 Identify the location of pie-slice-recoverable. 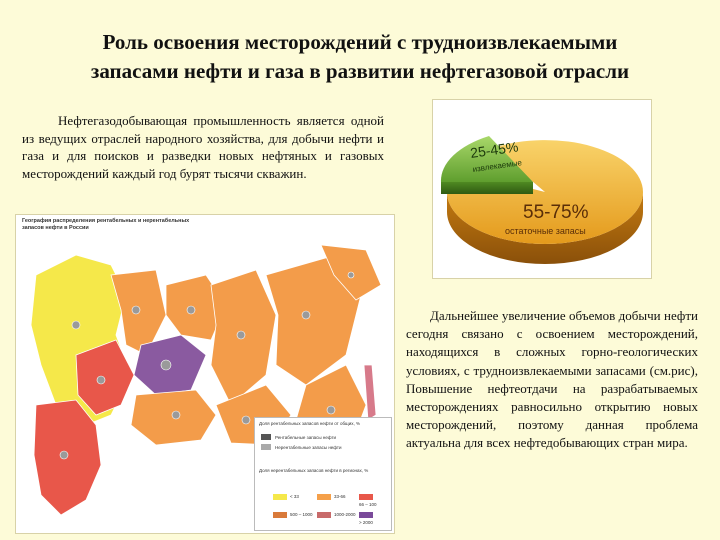
(486, 159).